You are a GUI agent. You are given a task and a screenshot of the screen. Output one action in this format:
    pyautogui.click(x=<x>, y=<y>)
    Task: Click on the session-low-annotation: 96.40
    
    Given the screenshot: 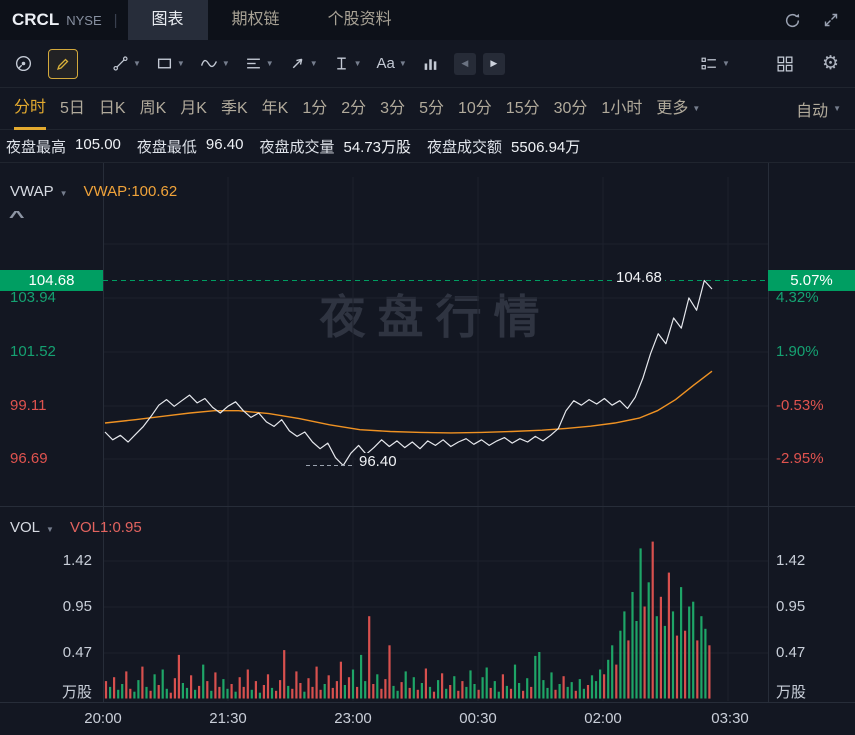 What is the action you would take?
    pyautogui.click(x=378, y=462)
    